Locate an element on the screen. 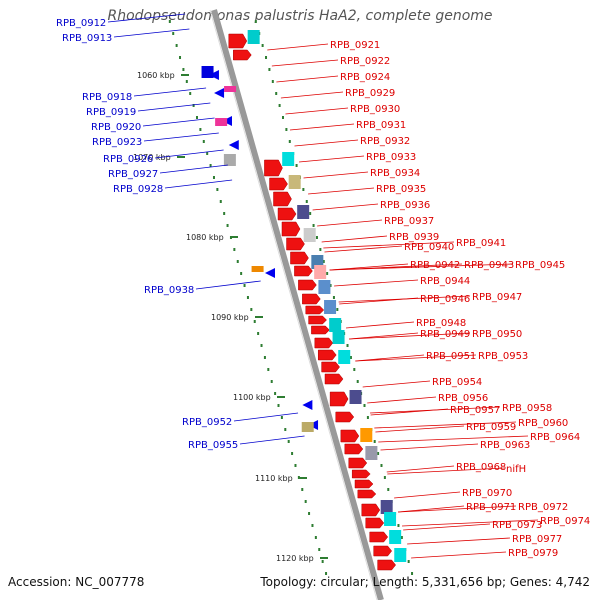  gene-label-right: RPB_0941 is located at coordinates (481, 243).